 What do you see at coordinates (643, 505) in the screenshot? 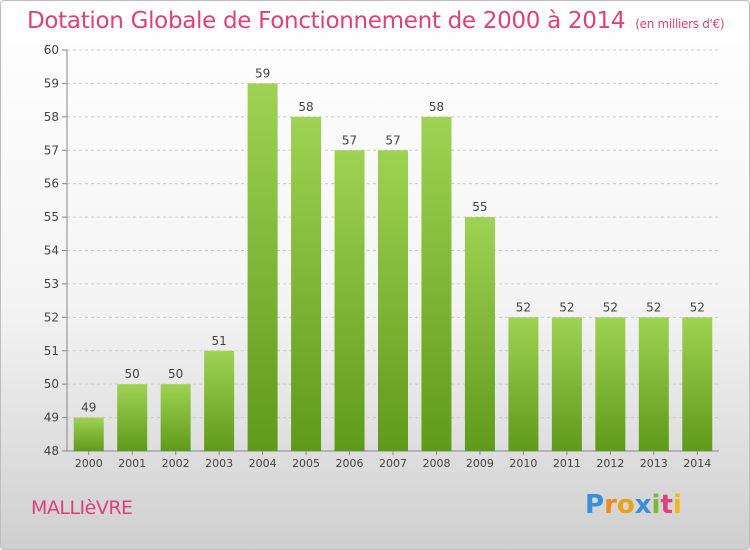
I see `logo-letter: x` at bounding box center [643, 505].